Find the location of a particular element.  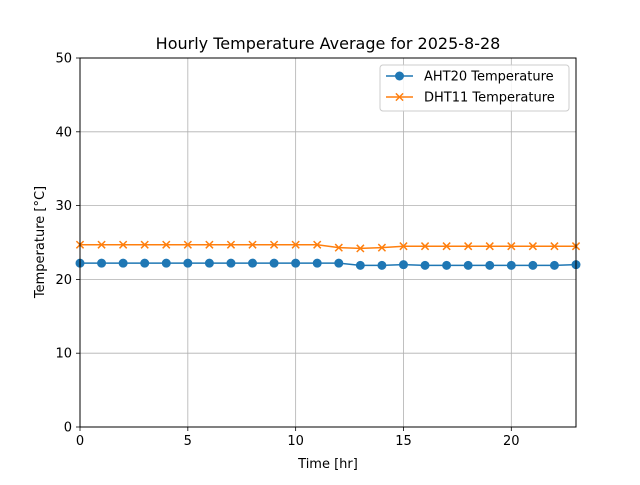

y-axis-label: Temperature [°C] is located at coordinates (40, 242).